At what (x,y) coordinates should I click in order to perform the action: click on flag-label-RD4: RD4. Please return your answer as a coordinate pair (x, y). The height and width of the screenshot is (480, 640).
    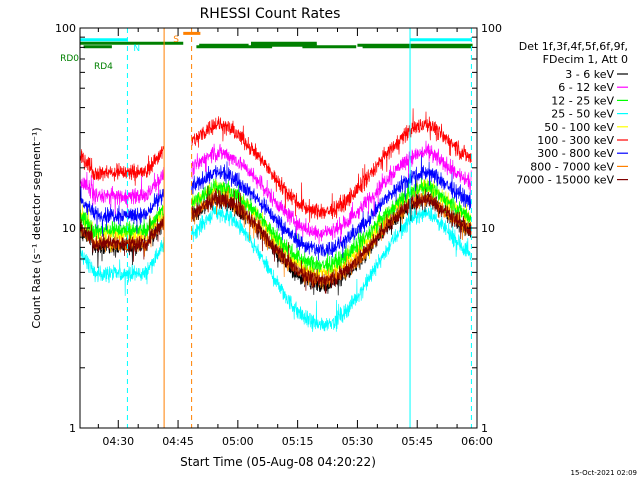
    Looking at the image, I should click on (103, 67).